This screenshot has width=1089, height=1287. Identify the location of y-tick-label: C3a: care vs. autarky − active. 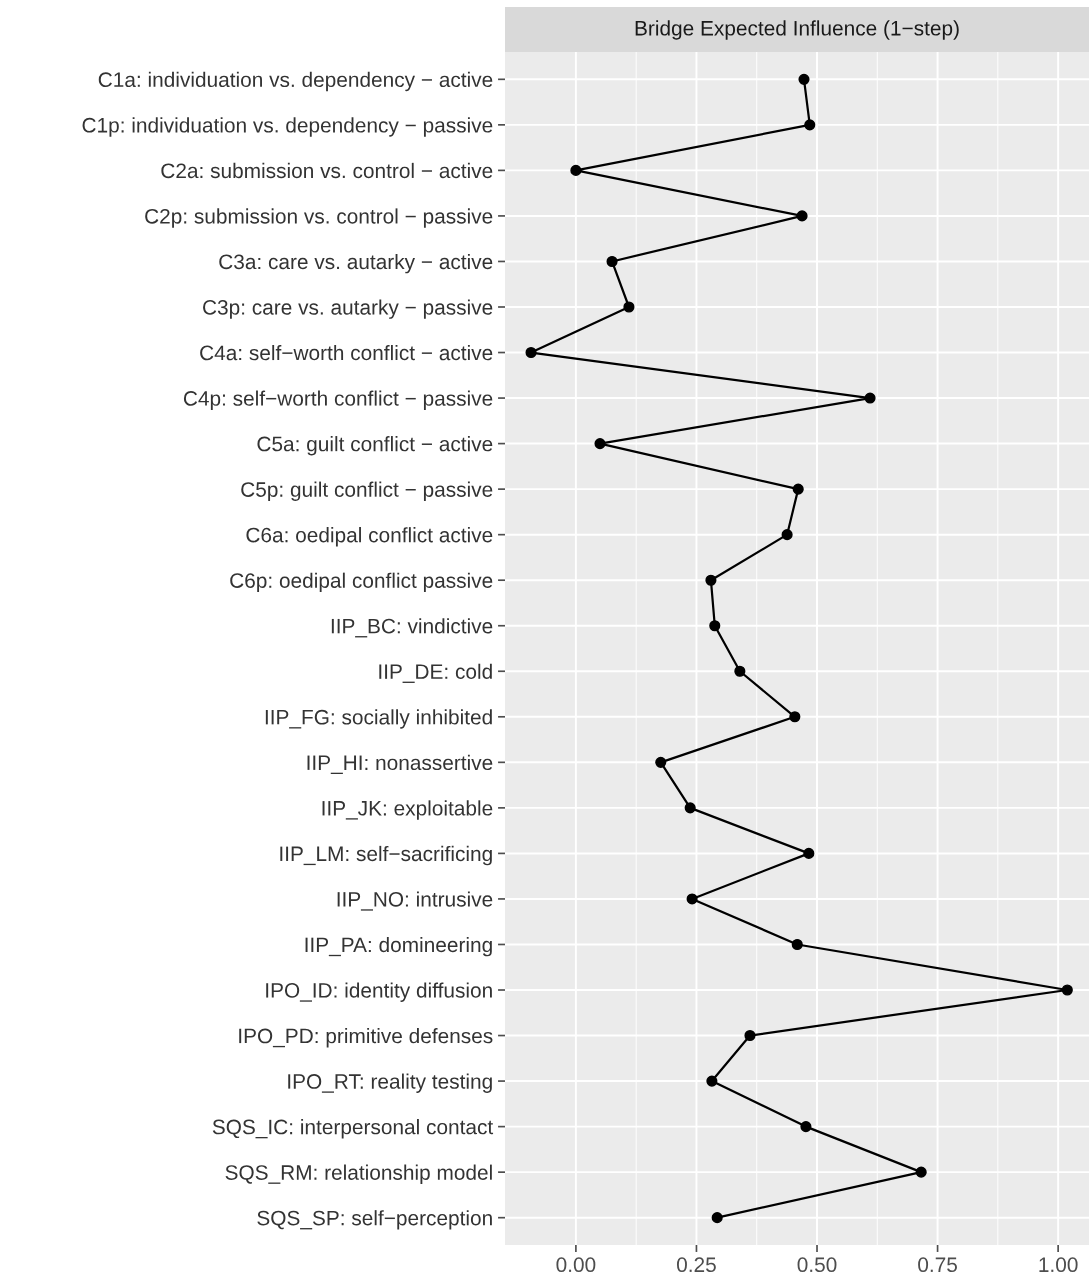
(356, 263).